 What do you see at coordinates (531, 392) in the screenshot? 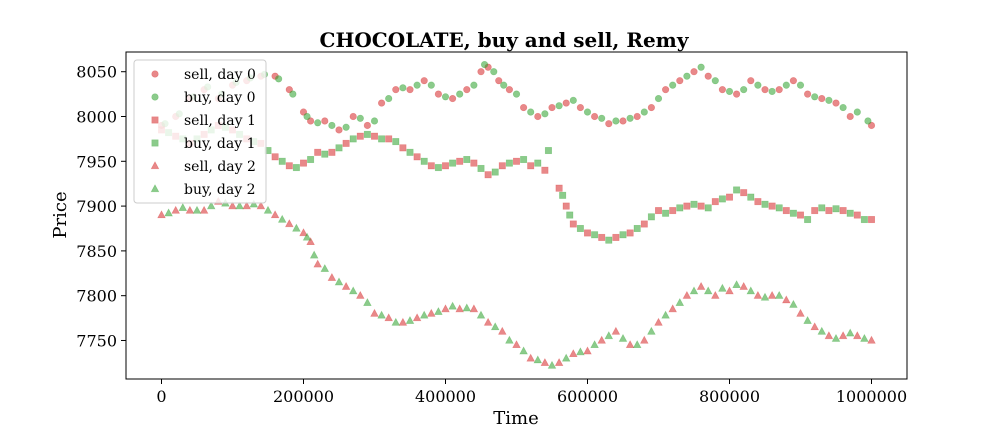
I see `x-axis: 0 200000 400000 600000 800000 1000000` at bounding box center [531, 392].